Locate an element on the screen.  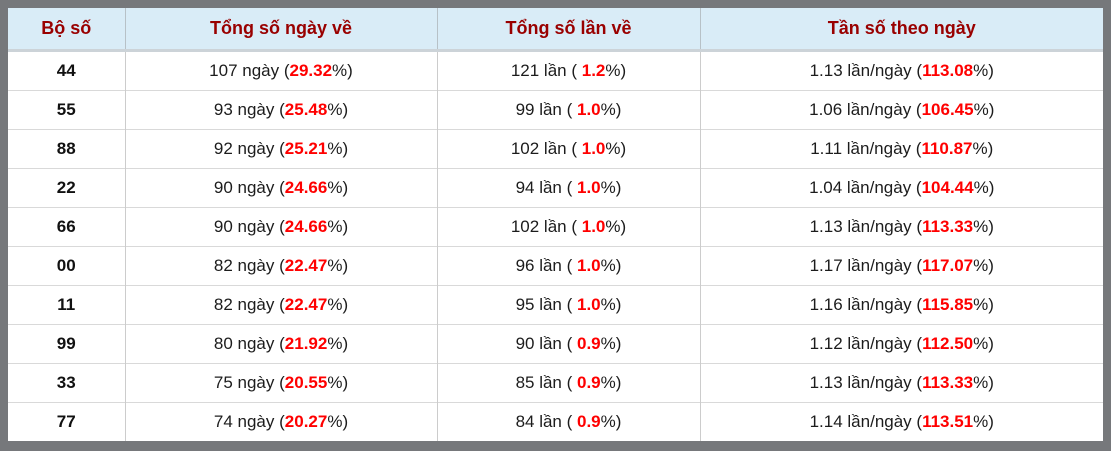
cell-frequency: 1.16 lần/ngày (115.85%) is located at coordinates (901, 305).